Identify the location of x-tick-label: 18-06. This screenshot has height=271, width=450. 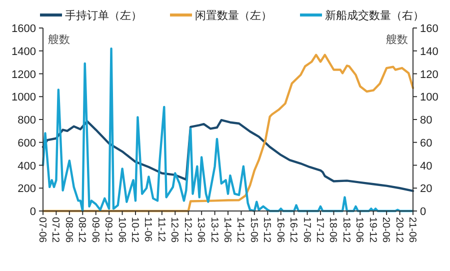
(332, 230).